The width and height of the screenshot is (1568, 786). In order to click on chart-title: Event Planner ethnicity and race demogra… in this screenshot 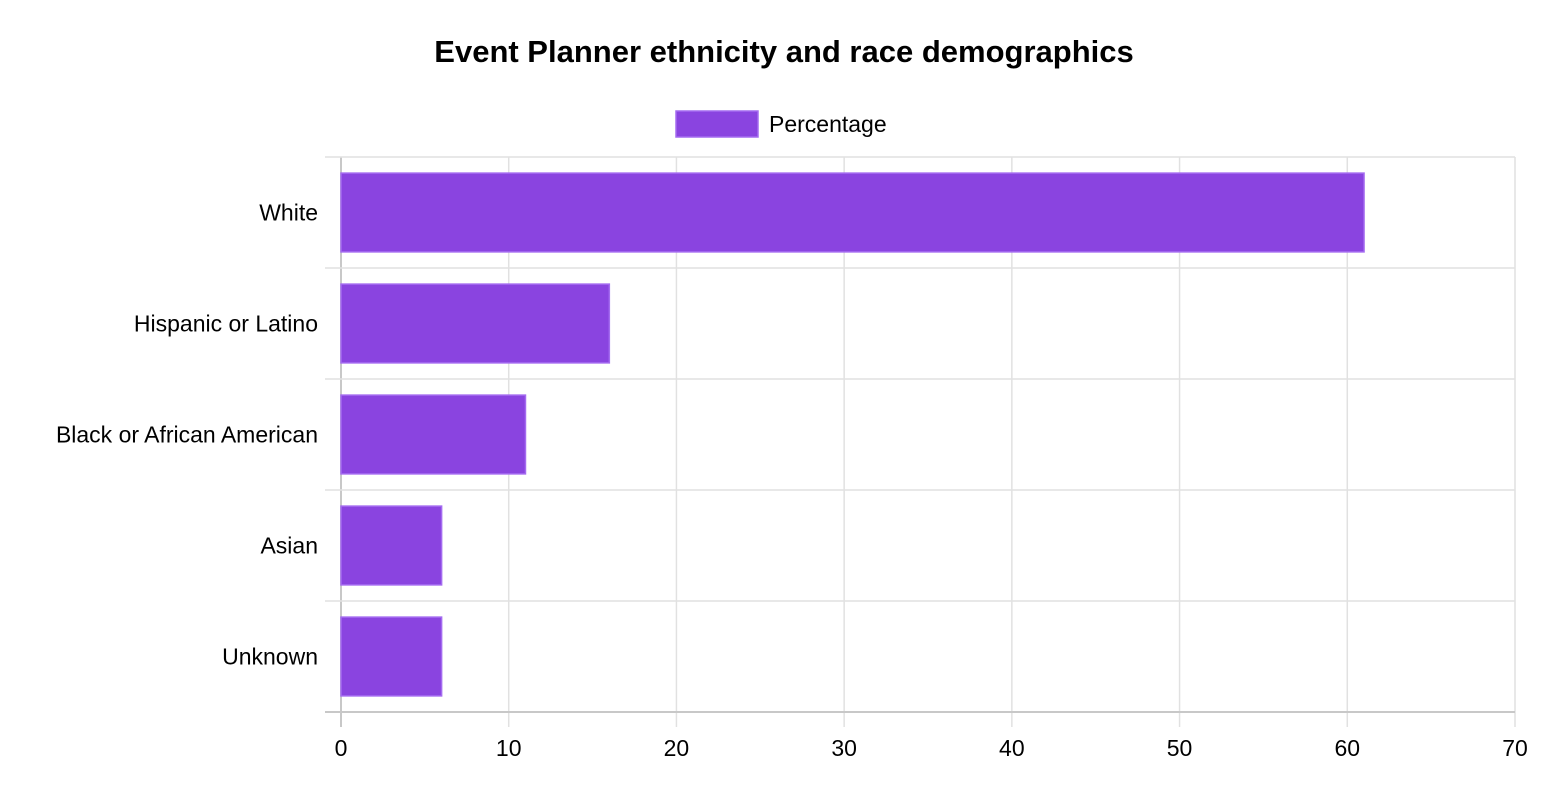, I will do `click(783, 51)`.